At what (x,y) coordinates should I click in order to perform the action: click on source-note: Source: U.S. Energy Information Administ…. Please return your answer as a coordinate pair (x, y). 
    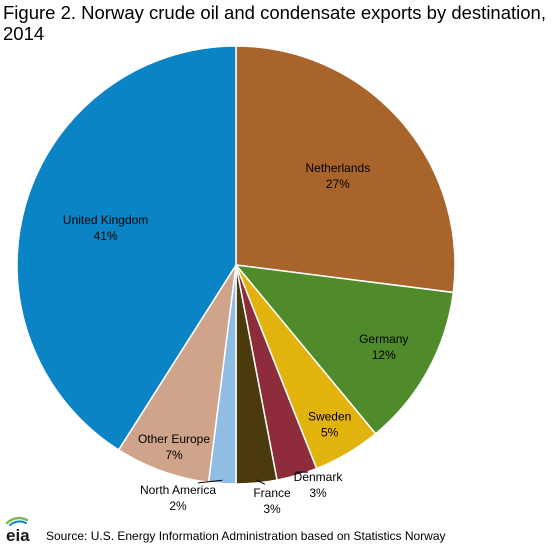
    Looking at the image, I should click on (246, 536).